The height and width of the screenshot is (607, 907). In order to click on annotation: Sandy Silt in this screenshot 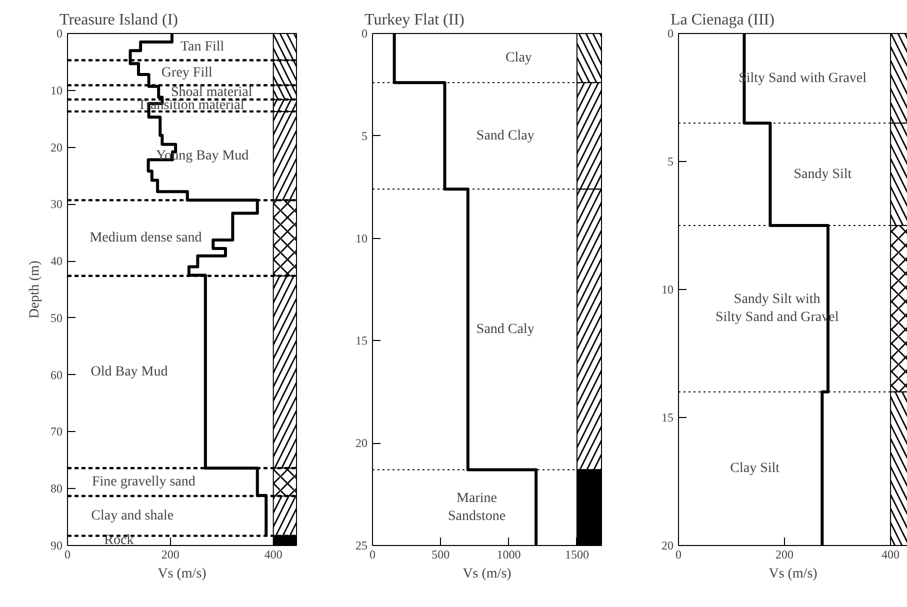, I will do `click(823, 174)`.